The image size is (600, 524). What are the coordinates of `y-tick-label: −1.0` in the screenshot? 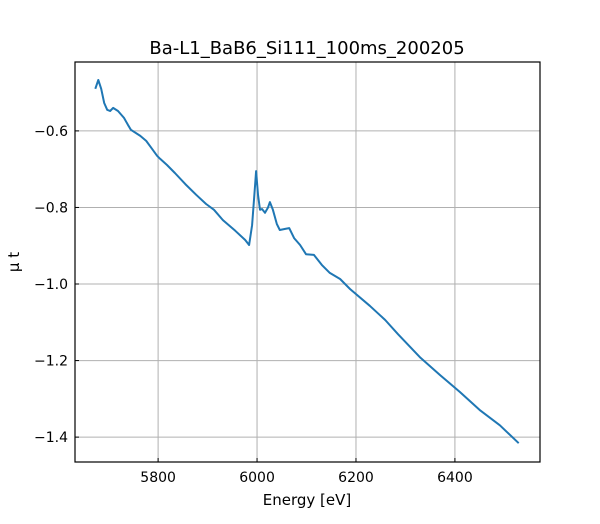 It's located at (51, 285).